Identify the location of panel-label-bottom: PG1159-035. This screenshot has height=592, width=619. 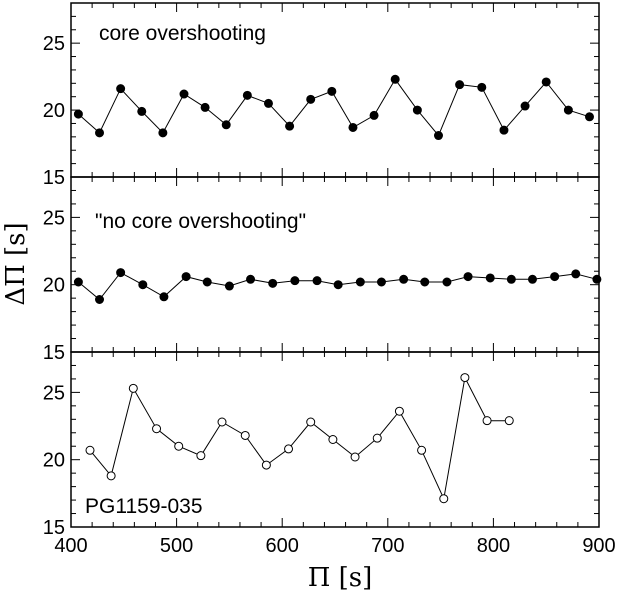
(144, 506).